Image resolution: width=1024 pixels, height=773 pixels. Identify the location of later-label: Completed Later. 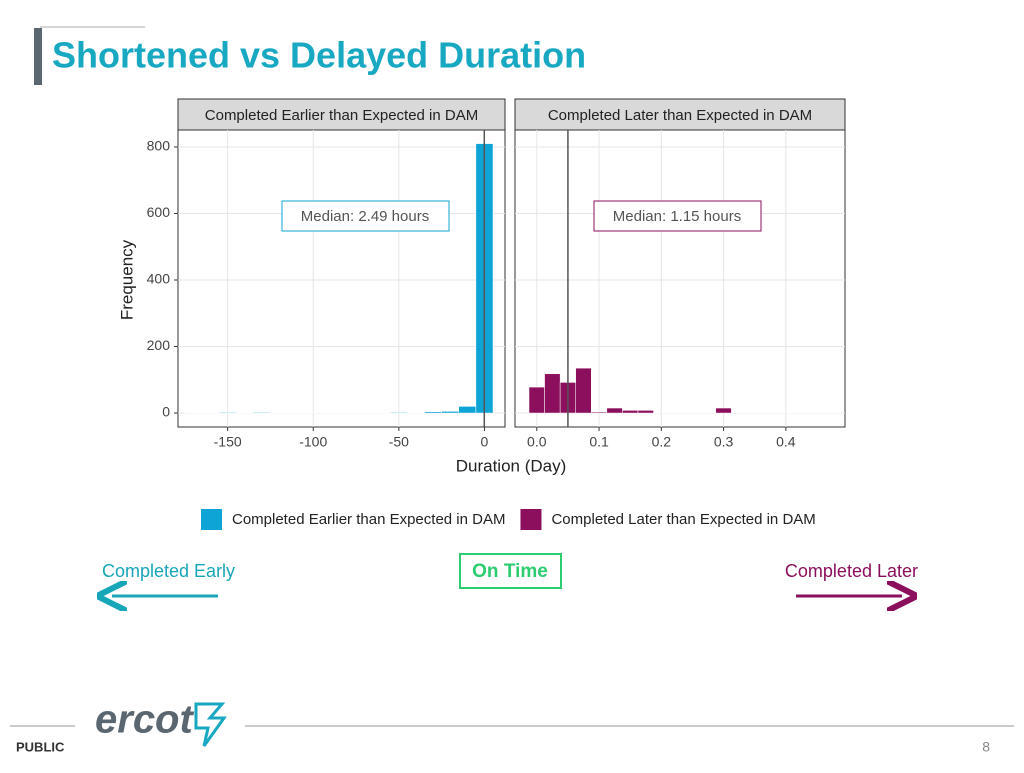
(851, 571).